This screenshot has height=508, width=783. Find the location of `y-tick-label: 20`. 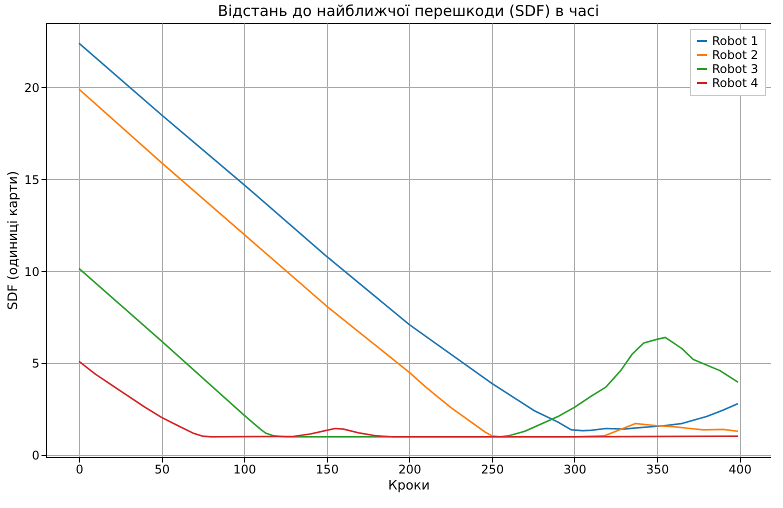

y-tick-label: 20 is located at coordinates (32, 87).